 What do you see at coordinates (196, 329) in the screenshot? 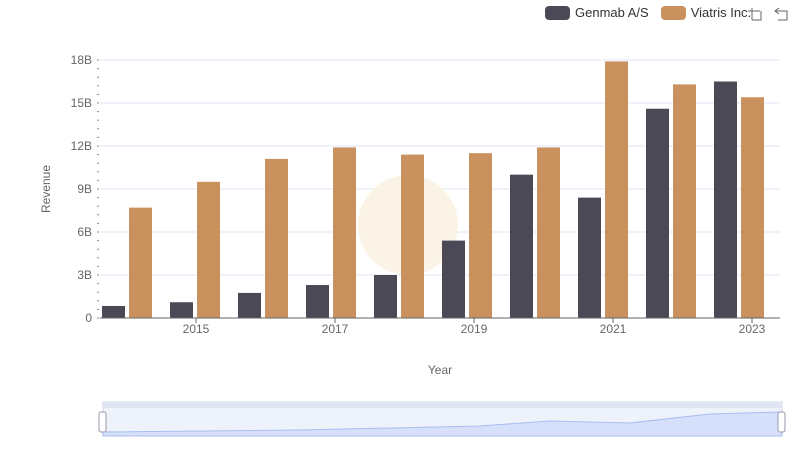
I see `x-tick-label: 2015` at bounding box center [196, 329].